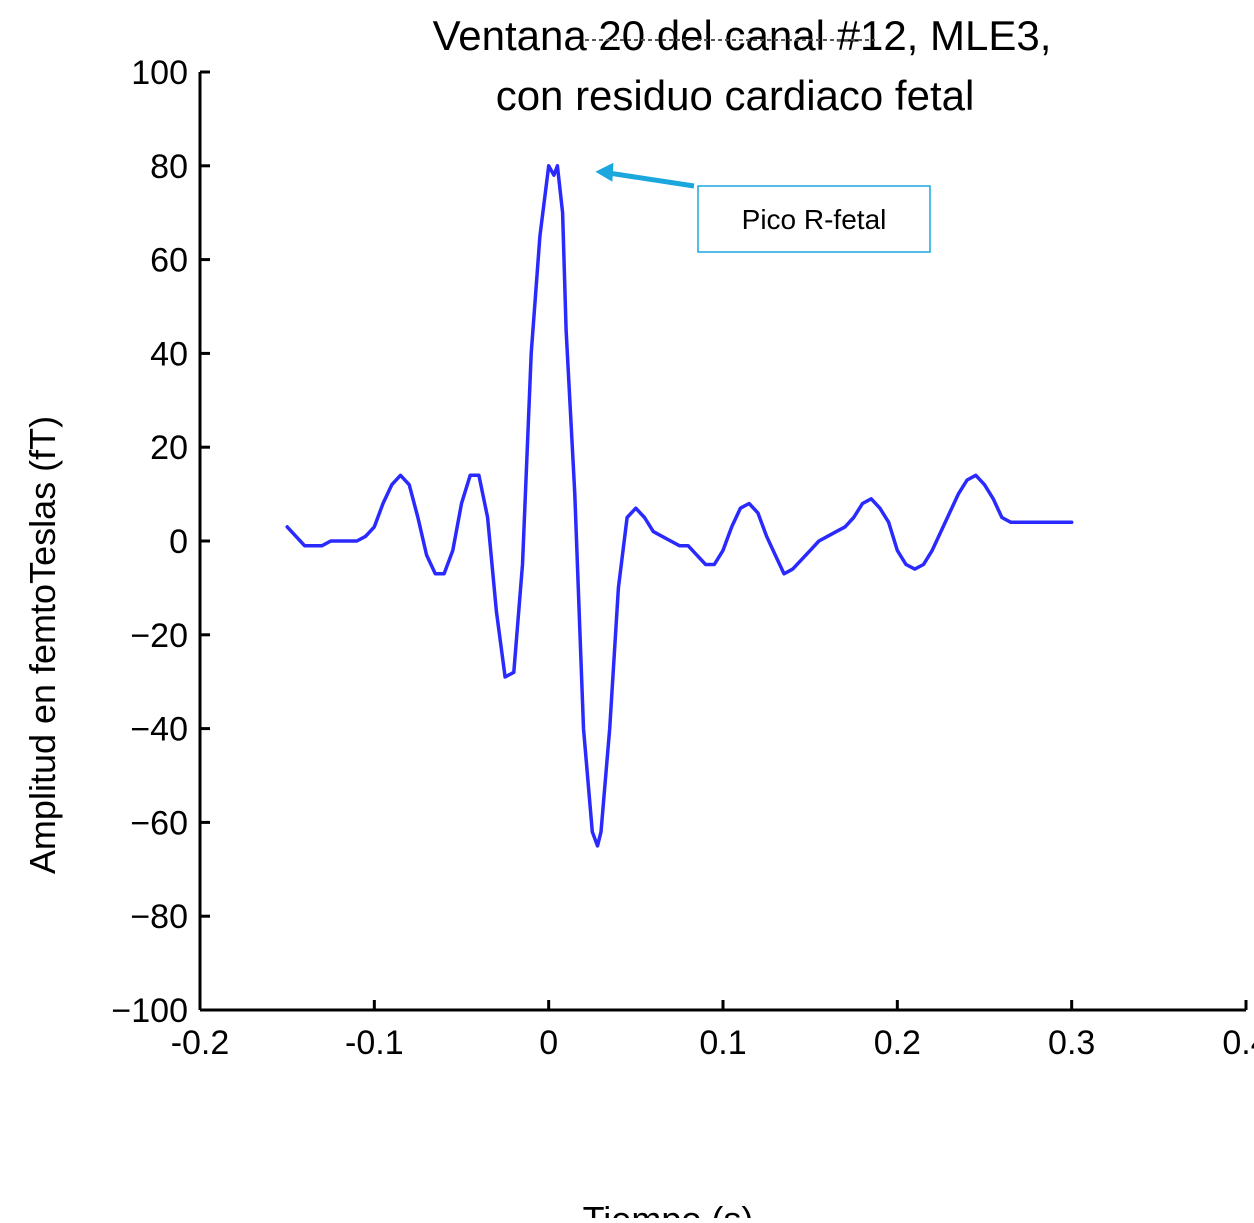 This screenshot has height=1223, width=1254. What do you see at coordinates (149, 1011) in the screenshot?
I see `y-tick-label: −100` at bounding box center [149, 1011].